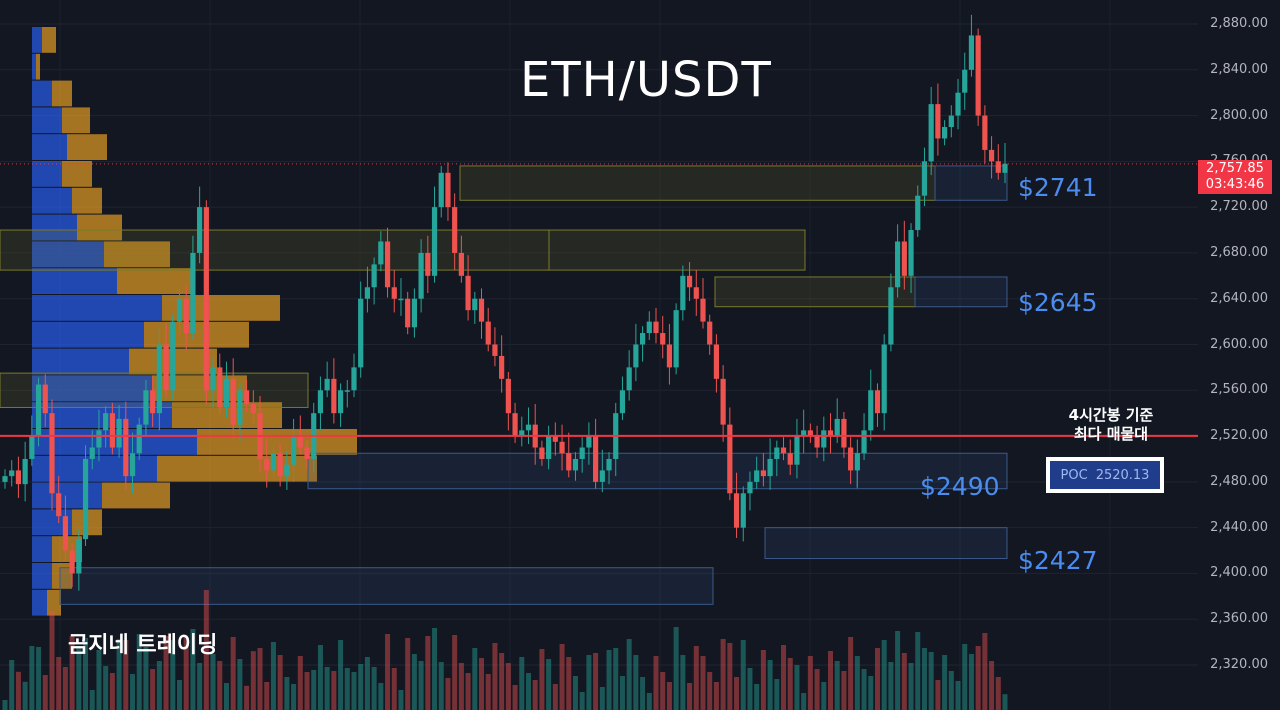 The width and height of the screenshot is (1280, 710). Describe the element at coordinates (1058, 187) in the screenshot. I see `zone-label-2741: $2741` at that location.